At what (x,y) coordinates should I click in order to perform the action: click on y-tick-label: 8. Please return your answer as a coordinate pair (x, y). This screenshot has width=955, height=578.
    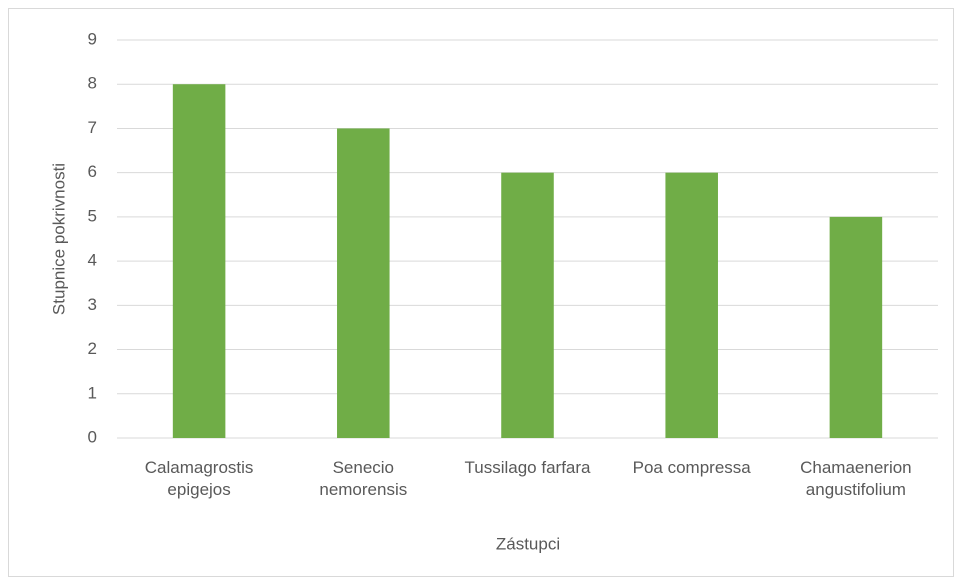
    Looking at the image, I should click on (92, 83).